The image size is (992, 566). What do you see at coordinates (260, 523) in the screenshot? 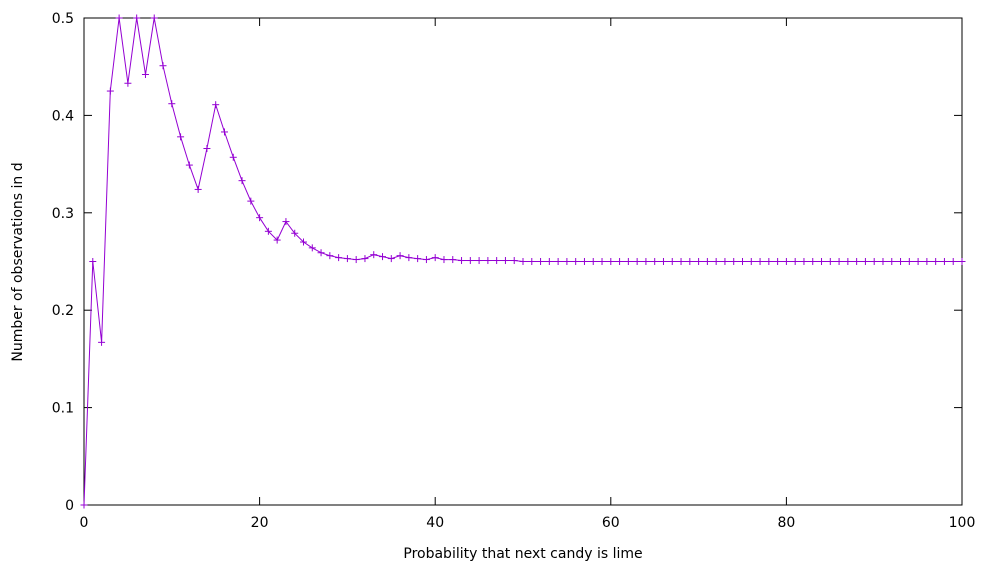
I see `x-tick-label: 20` at bounding box center [260, 523].